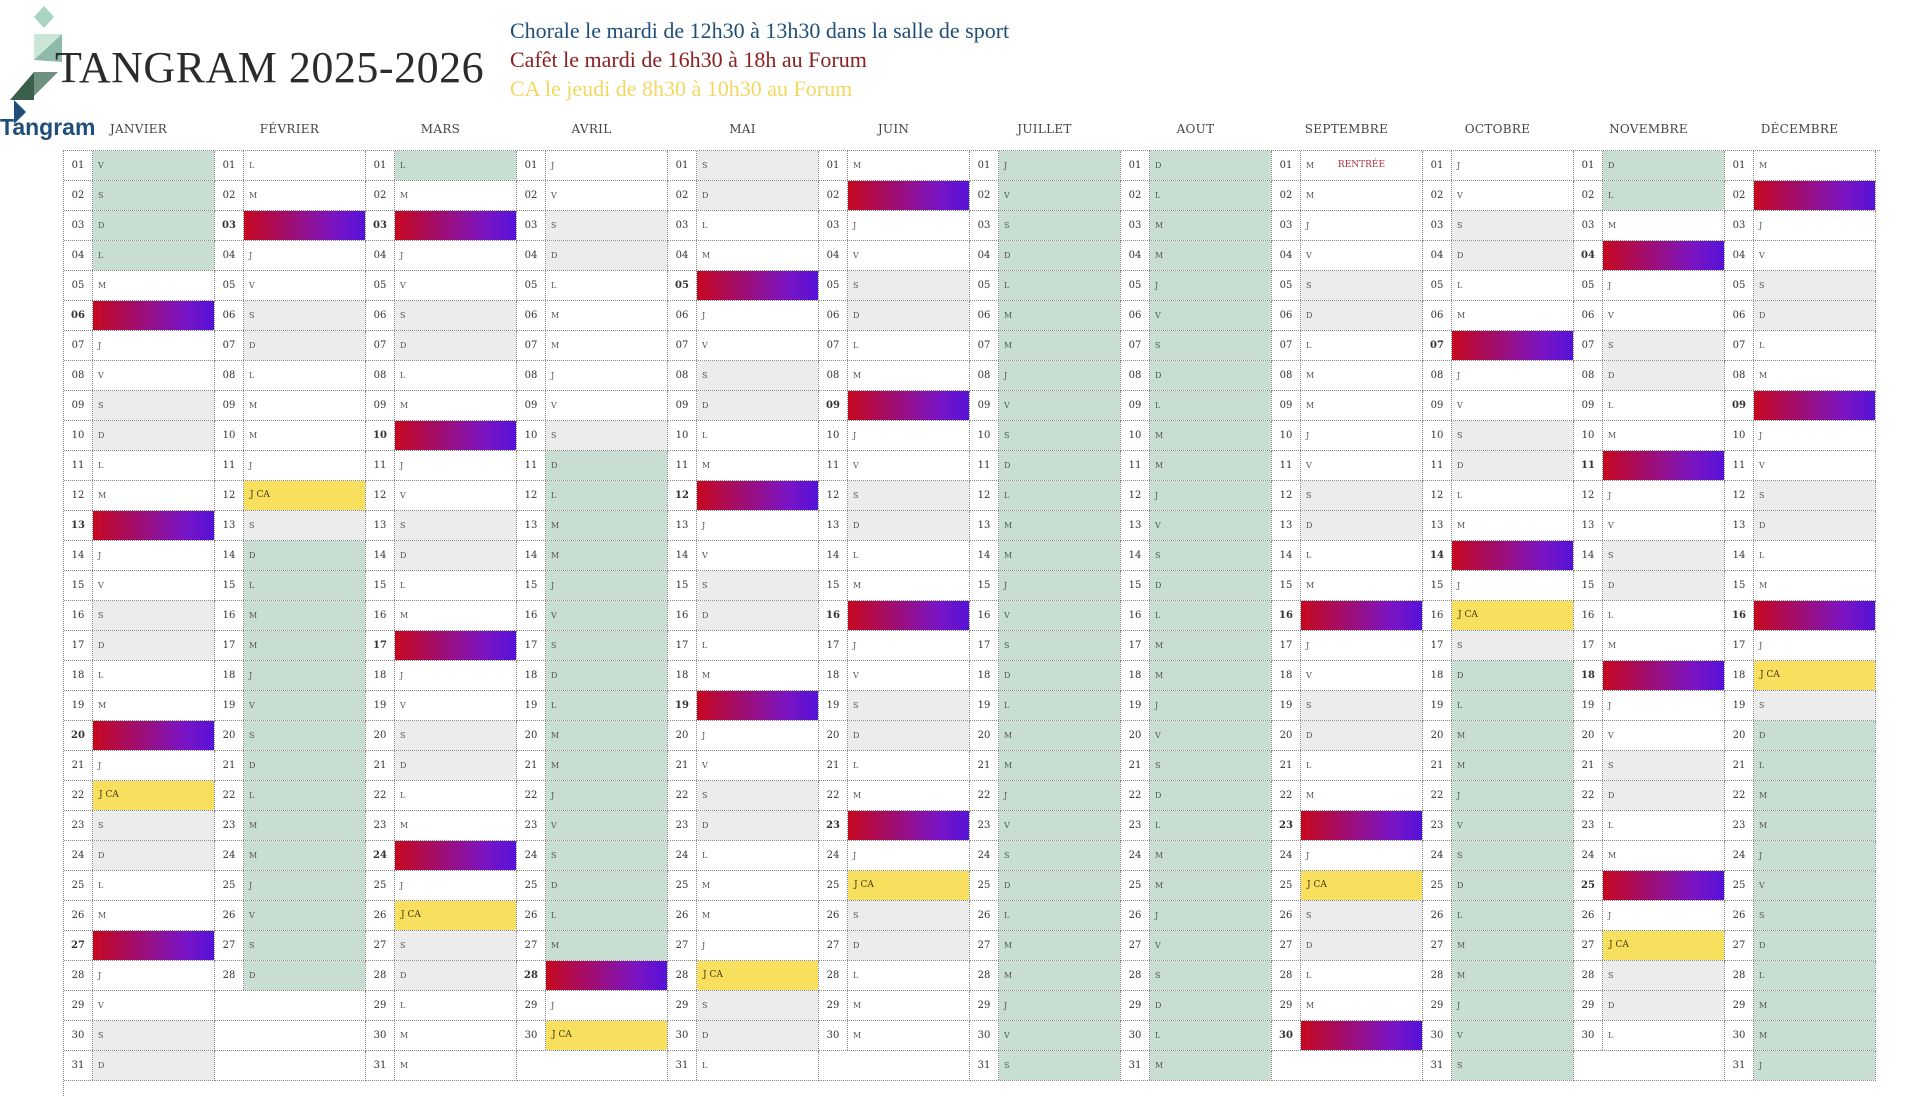  Describe the element at coordinates (592, 976) in the screenshot. I see `day-cell: 28` at that location.